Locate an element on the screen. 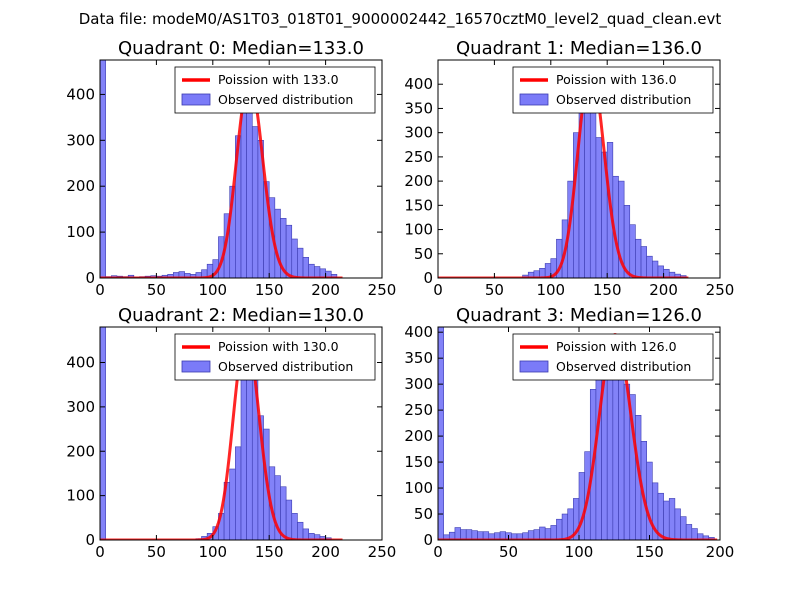  panel-title: Quadrant 0: Median=133.0 is located at coordinates (241, 48).